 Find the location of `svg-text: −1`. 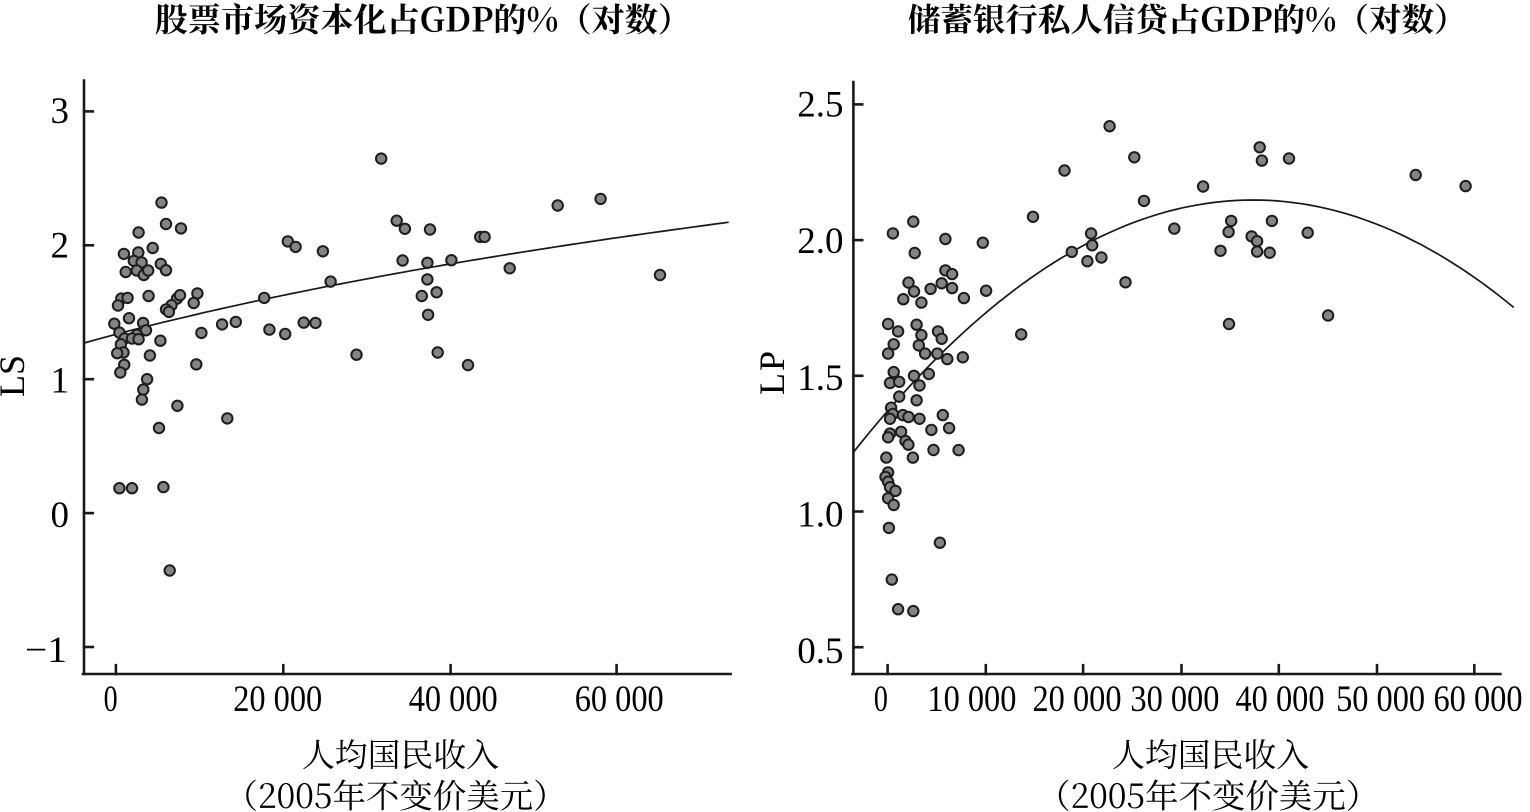

svg-text: −1 is located at coordinates (46, 650).